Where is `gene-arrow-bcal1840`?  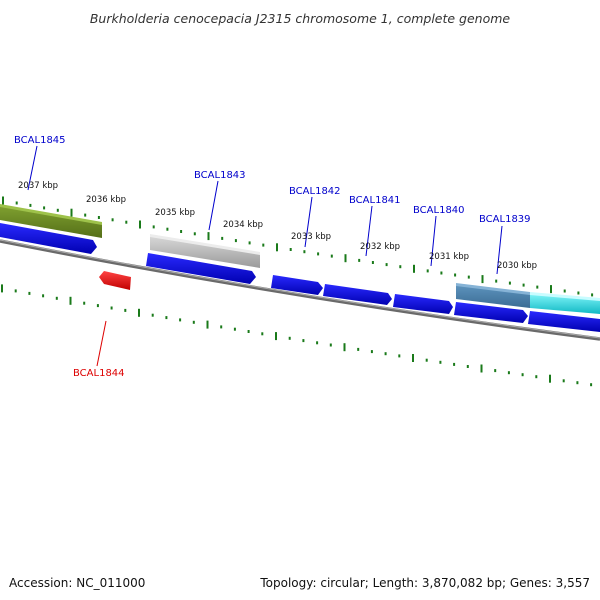 gene-arrow-bcal1840 is located at coordinates (423, 304).